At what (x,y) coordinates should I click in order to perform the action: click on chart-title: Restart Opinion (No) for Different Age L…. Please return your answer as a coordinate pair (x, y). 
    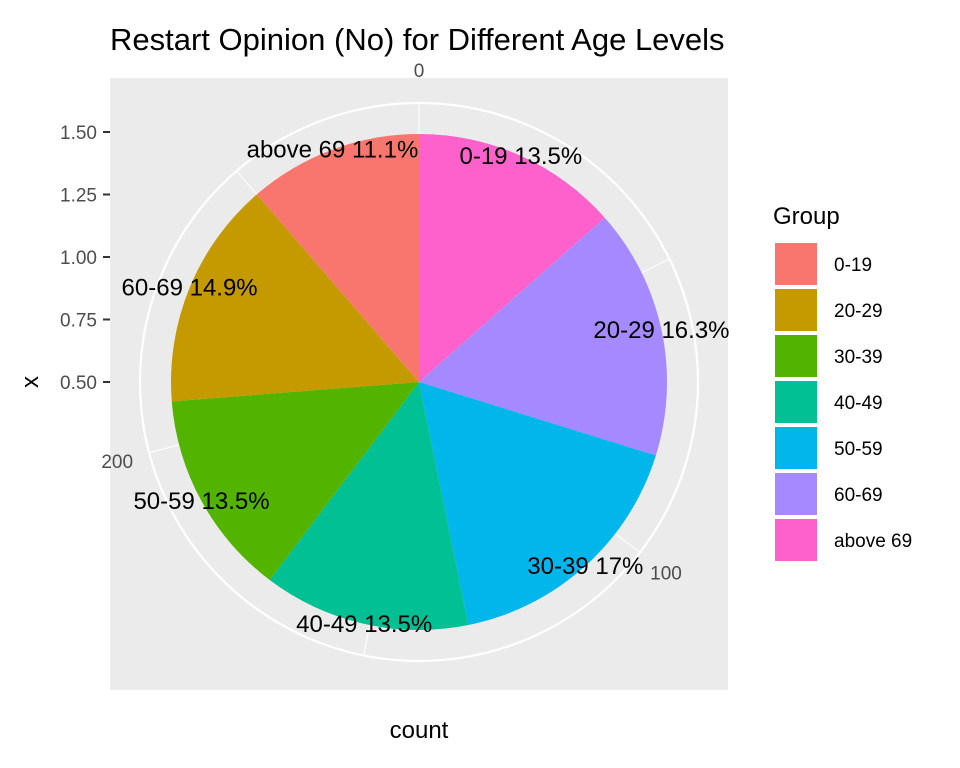
    Looking at the image, I should click on (417, 39).